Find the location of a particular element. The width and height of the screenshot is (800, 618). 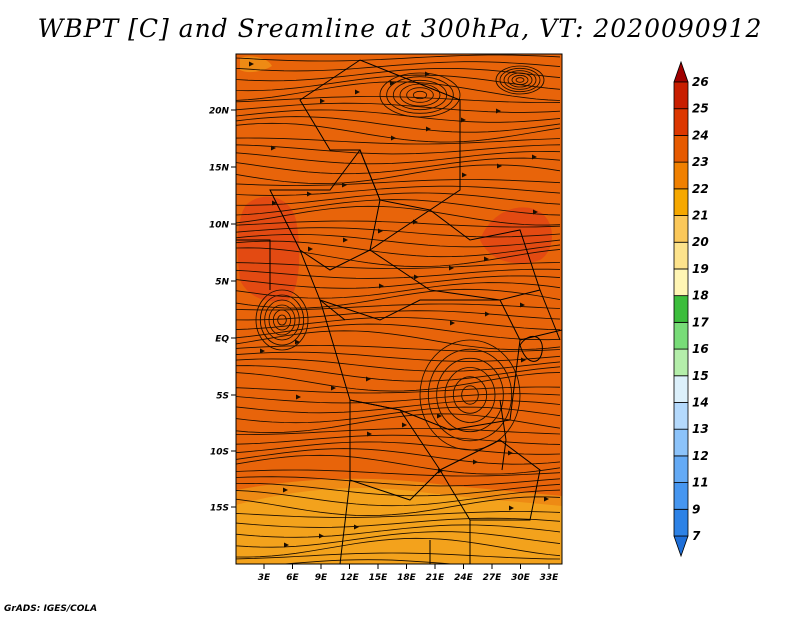

colorbar-label: 15 is located at coordinates (700, 376).